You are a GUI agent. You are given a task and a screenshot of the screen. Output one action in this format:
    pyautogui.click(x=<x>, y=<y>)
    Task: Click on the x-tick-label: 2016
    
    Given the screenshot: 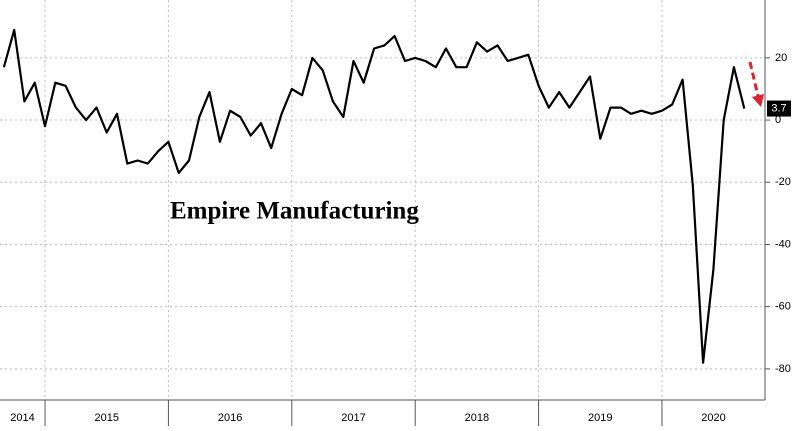 What is the action you would take?
    pyautogui.click(x=230, y=418)
    